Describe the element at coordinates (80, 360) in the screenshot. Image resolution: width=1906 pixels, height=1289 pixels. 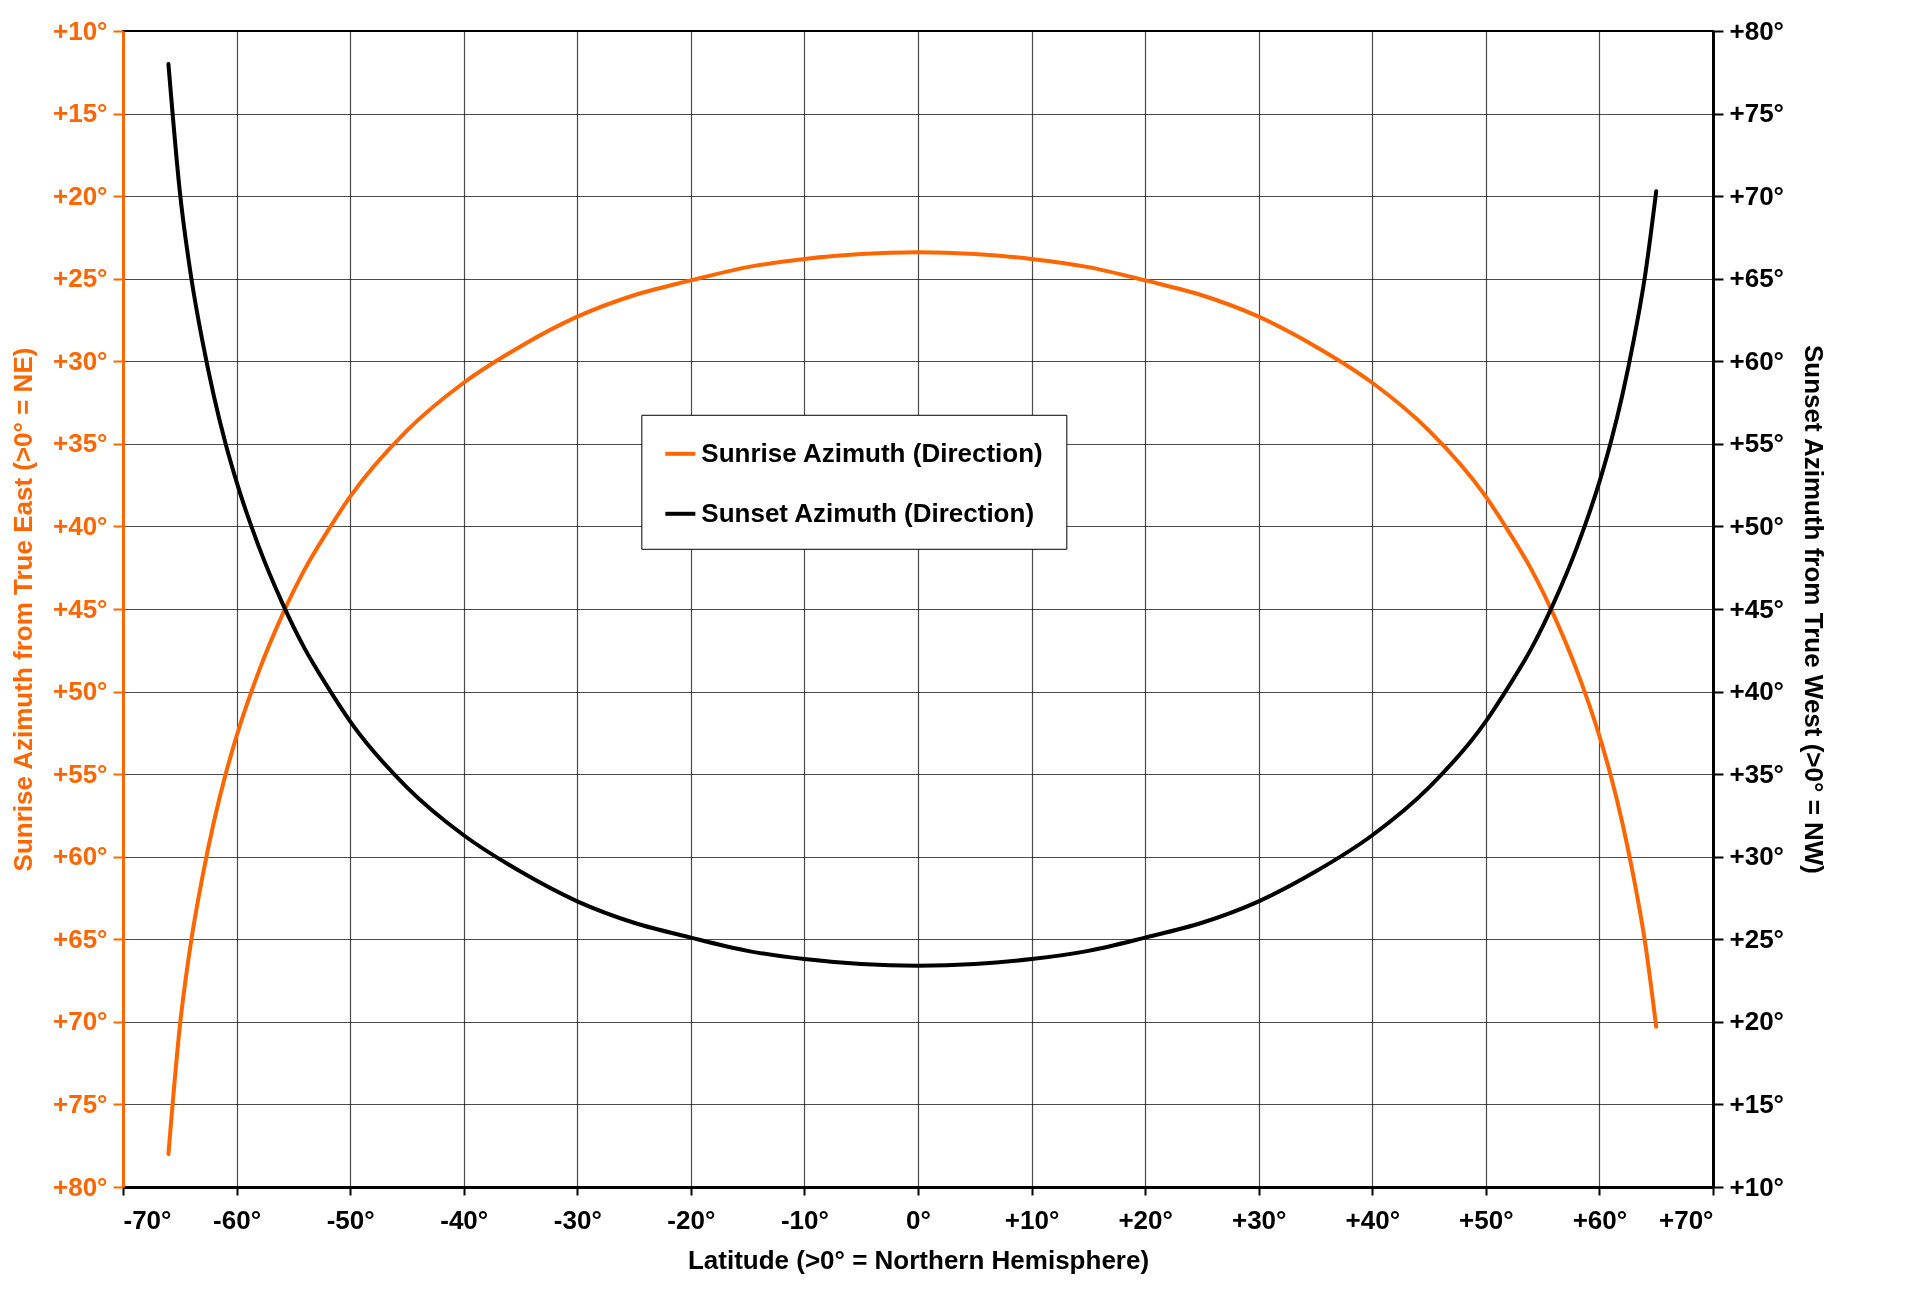
I see `y-tick-label: +30°` at that location.